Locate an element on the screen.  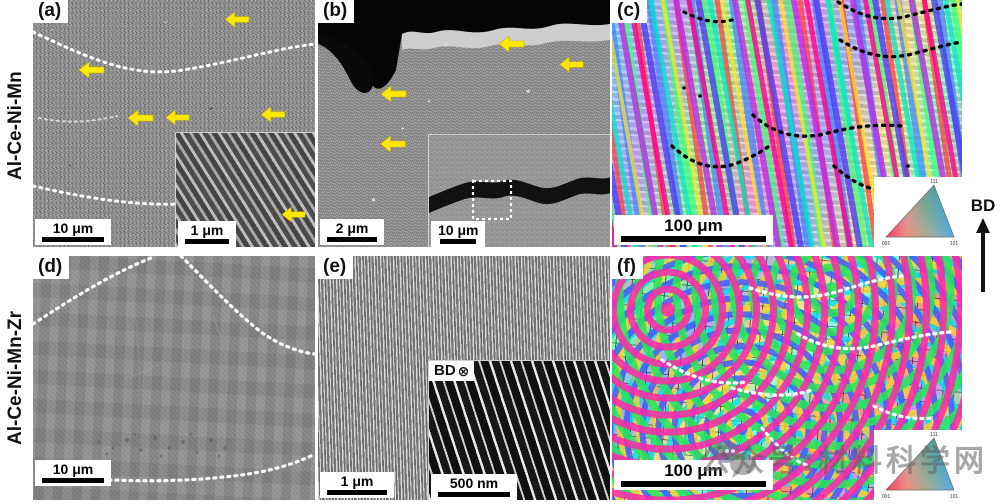
panel-tag-c: (c) is located at coordinates (630, 11).